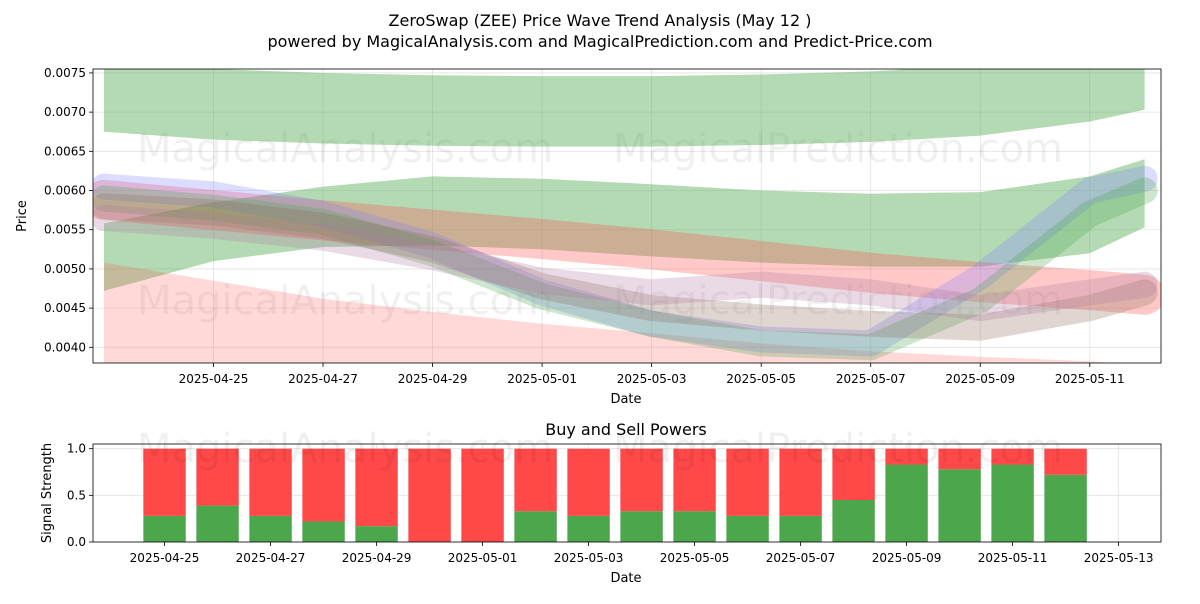 The image size is (1200, 604). What do you see at coordinates (433, 379) in the screenshot?
I see `price-x-tick-label: 2025-04-29` at bounding box center [433, 379].